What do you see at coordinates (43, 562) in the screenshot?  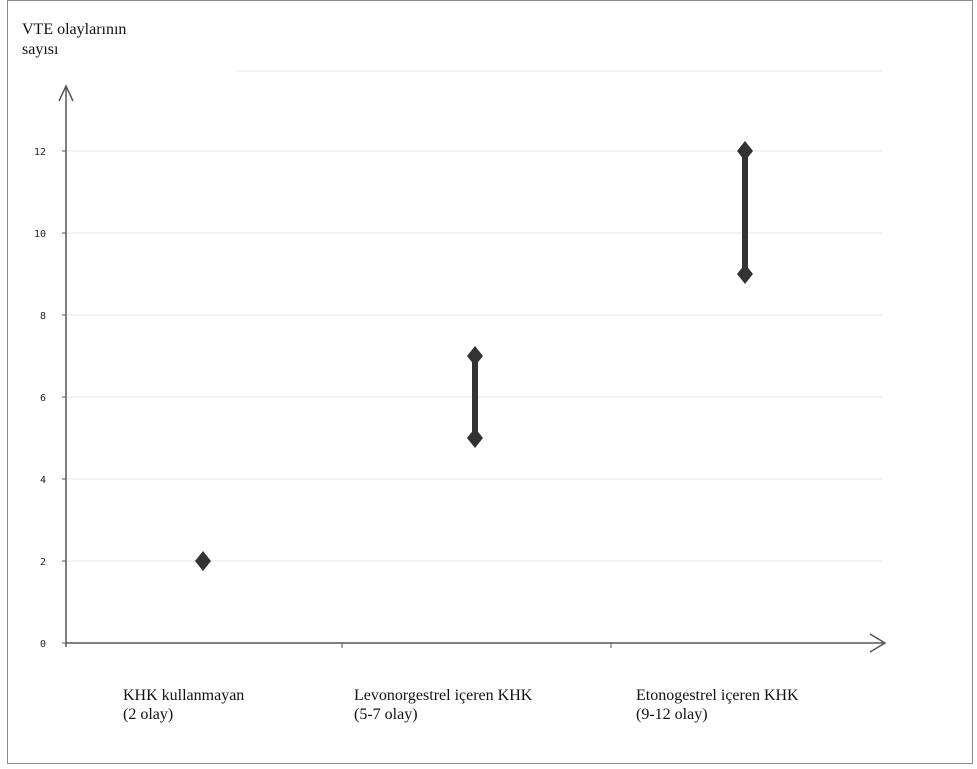 I see `y-tick-label-2: 2` at bounding box center [43, 562].